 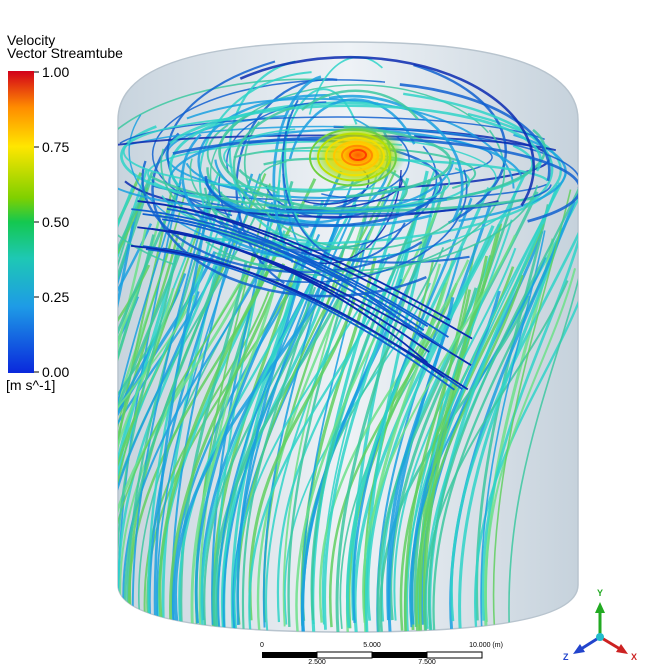 I want to click on legend-tick-label: 1.00, so click(x=56, y=72).